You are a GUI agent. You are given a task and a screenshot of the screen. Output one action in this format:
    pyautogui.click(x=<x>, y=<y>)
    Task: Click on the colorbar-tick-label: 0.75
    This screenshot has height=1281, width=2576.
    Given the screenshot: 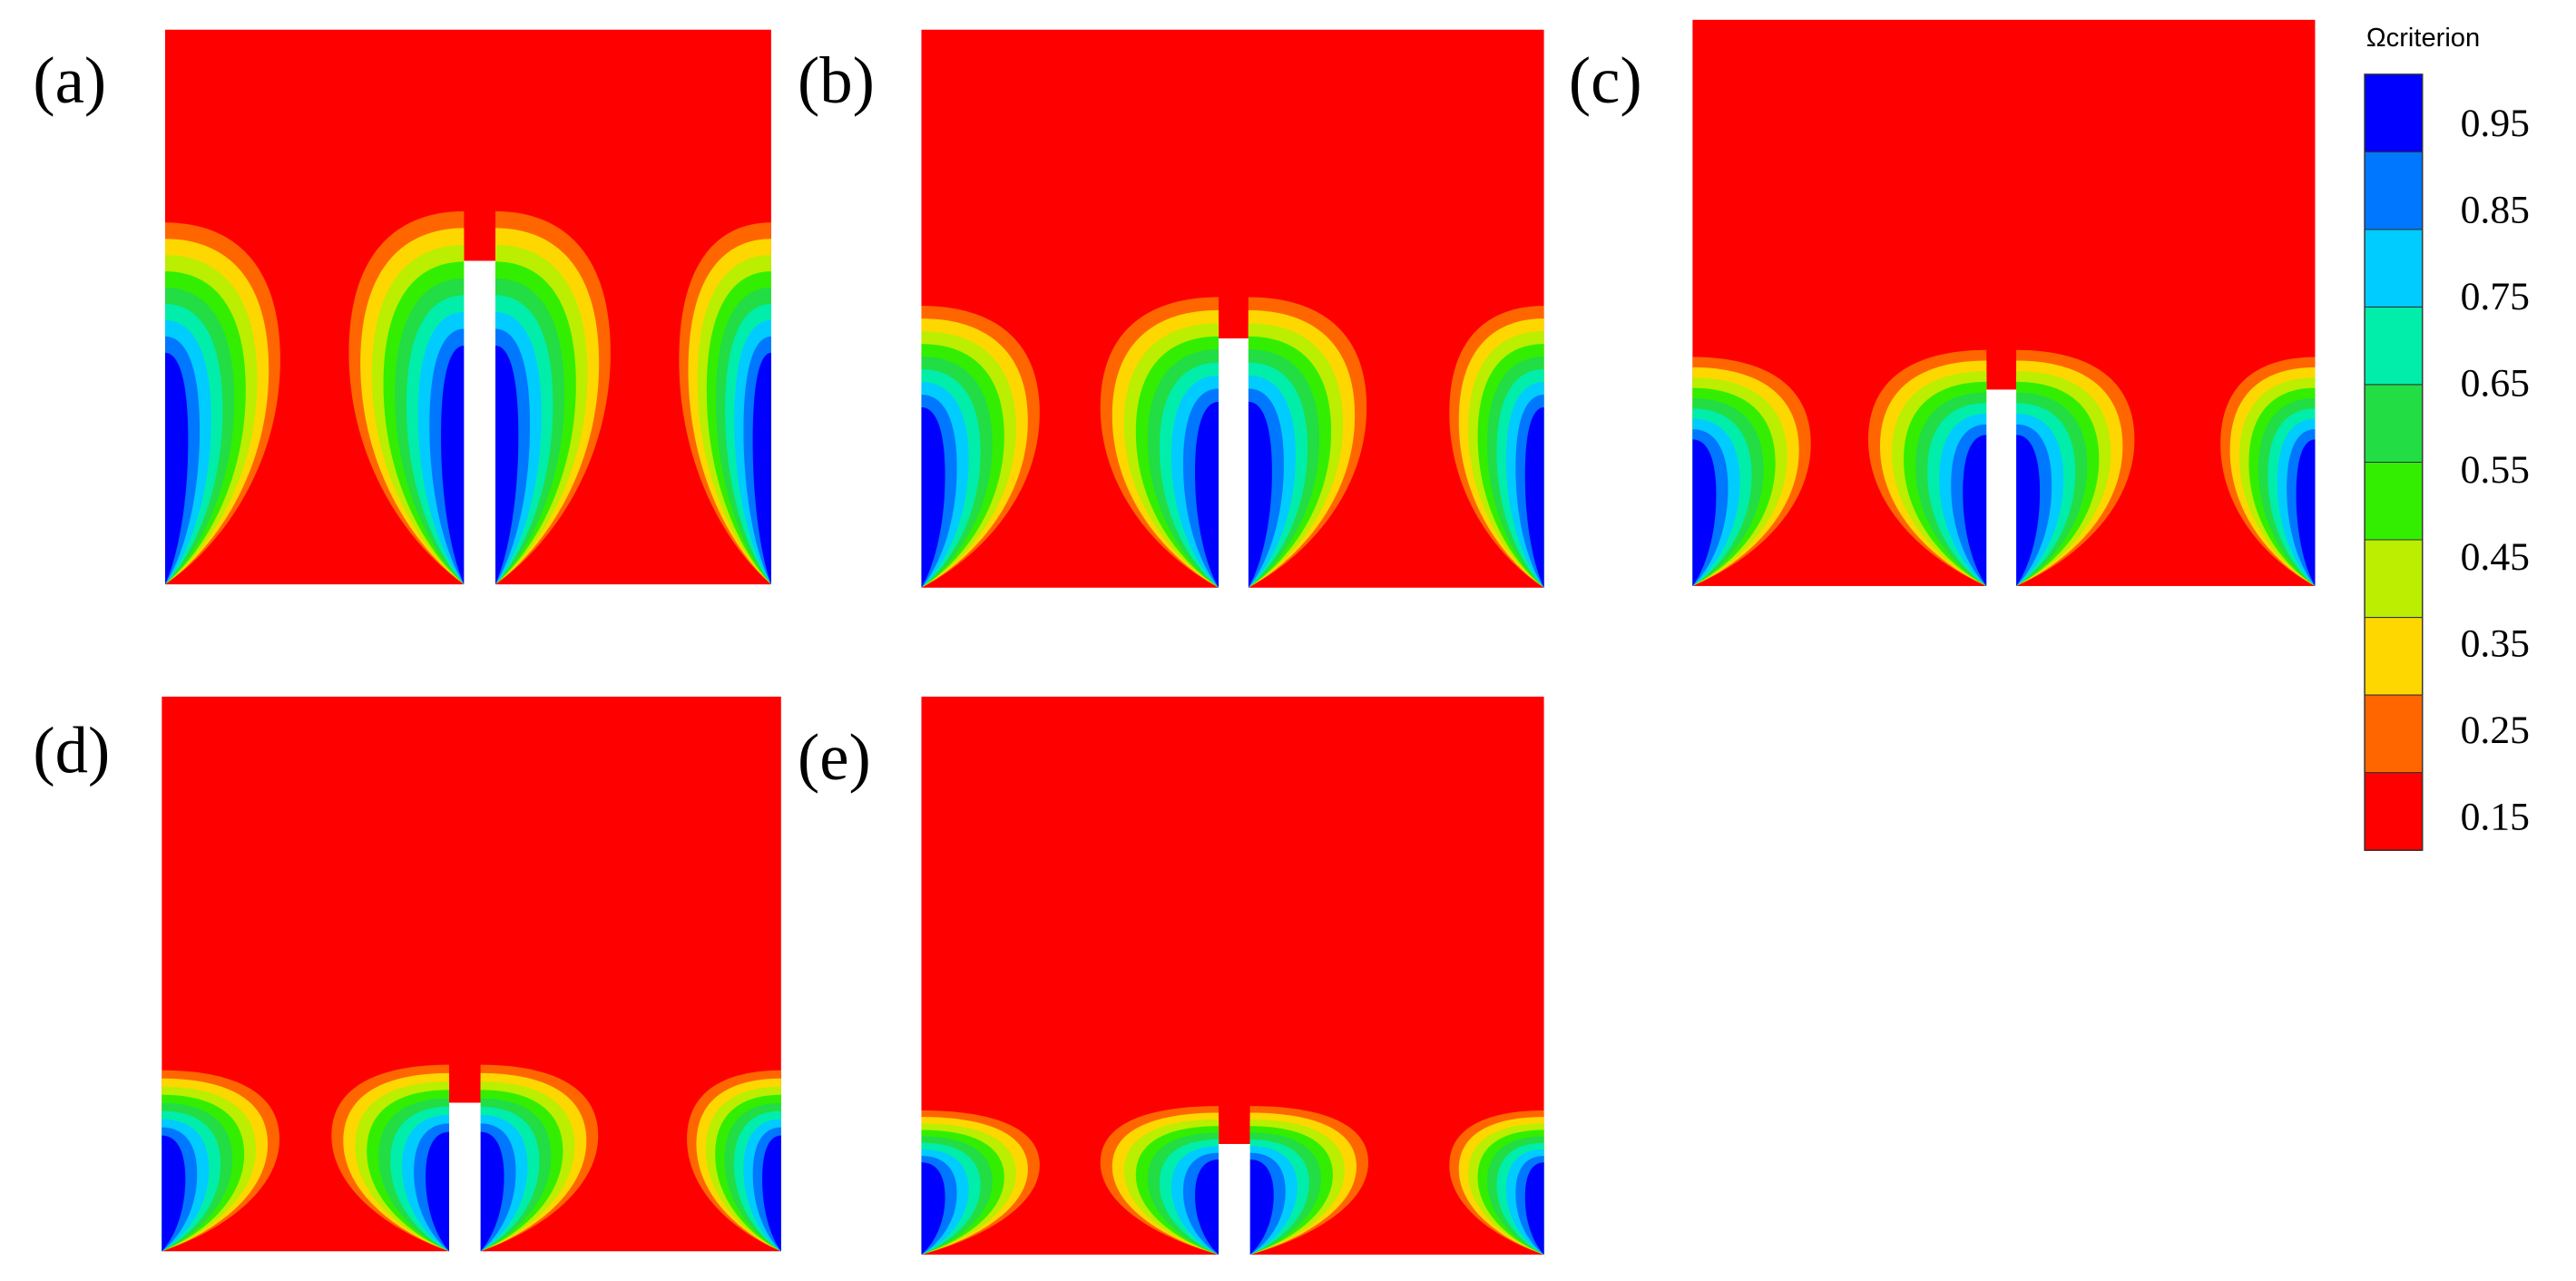 What is the action you would take?
    pyautogui.click(x=2495, y=296)
    